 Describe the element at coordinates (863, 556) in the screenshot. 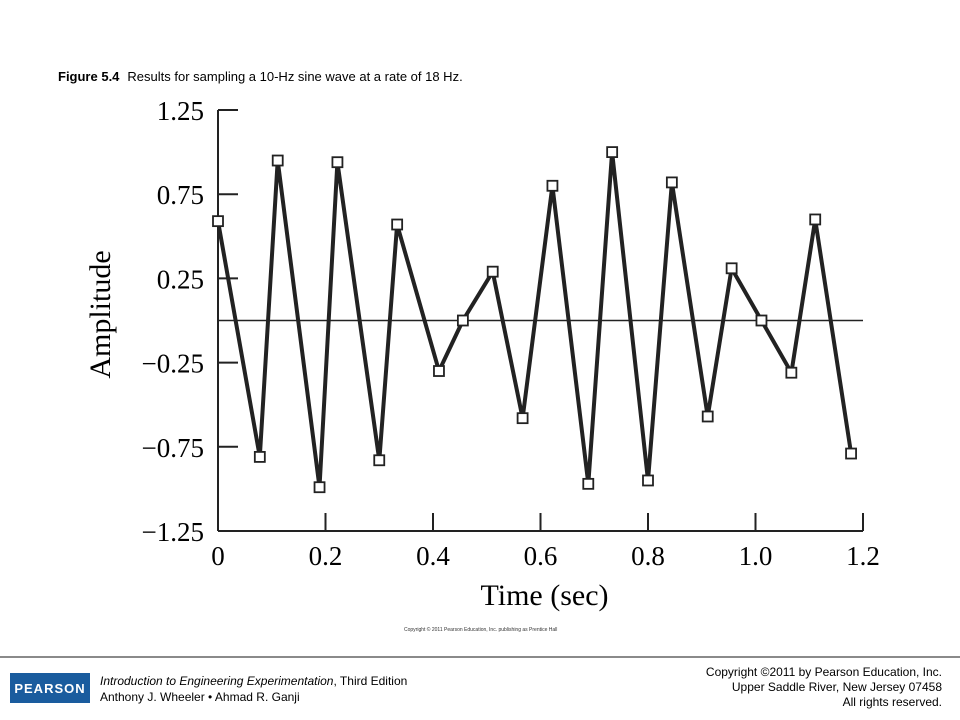

I see `x-tick-label: 1.2` at that location.